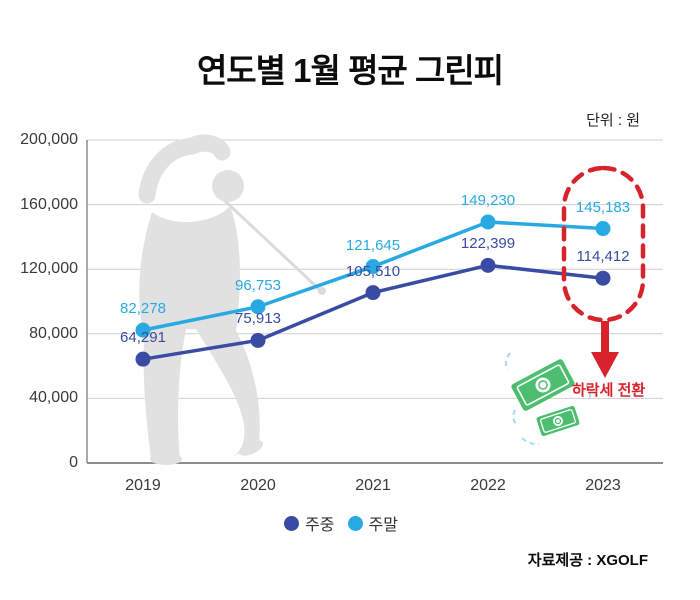  What do you see at coordinates (251, 448) in the screenshot?
I see `golfer-right-foot` at bounding box center [251, 448].